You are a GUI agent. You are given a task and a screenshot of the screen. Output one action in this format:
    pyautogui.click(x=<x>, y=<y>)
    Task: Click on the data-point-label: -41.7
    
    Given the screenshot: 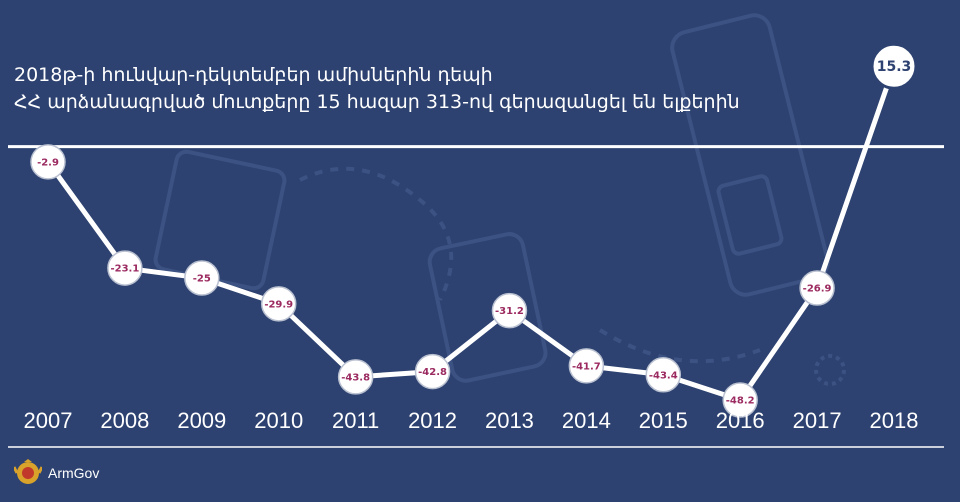 What is the action you would take?
    pyautogui.click(x=586, y=366)
    